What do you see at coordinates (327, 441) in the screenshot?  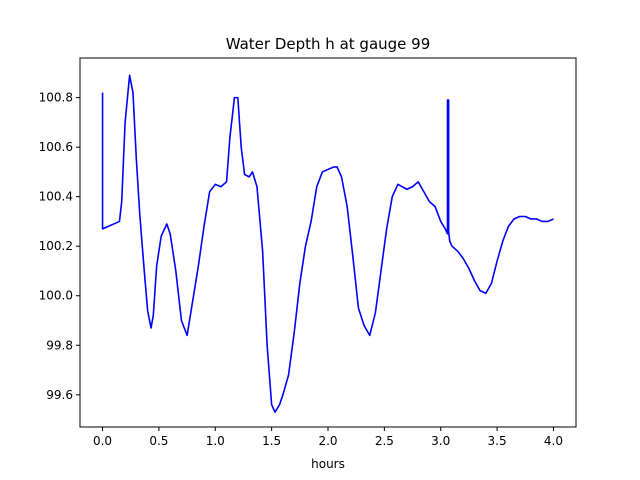 I see `x-tick-label: 2.0` at bounding box center [327, 441].